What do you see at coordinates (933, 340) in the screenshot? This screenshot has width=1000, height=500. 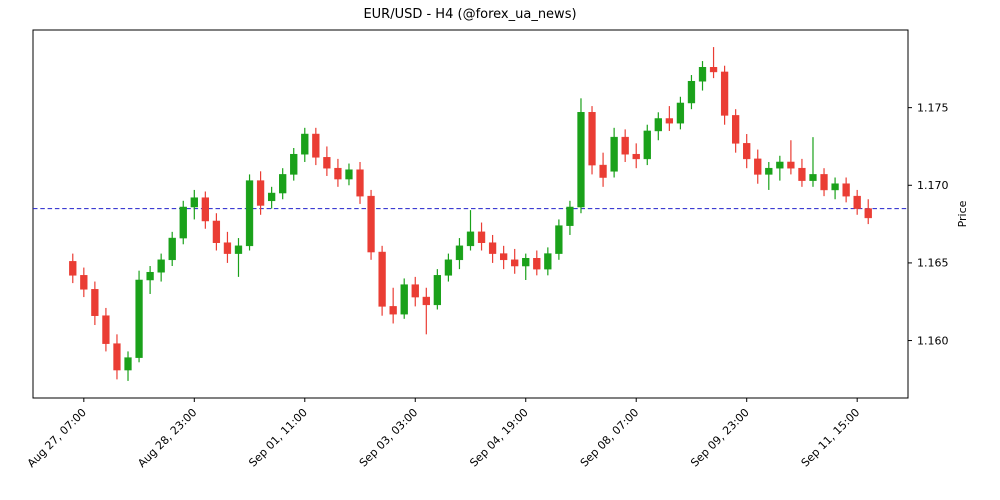 I see `y-tick-label: 1.160` at bounding box center [933, 340].